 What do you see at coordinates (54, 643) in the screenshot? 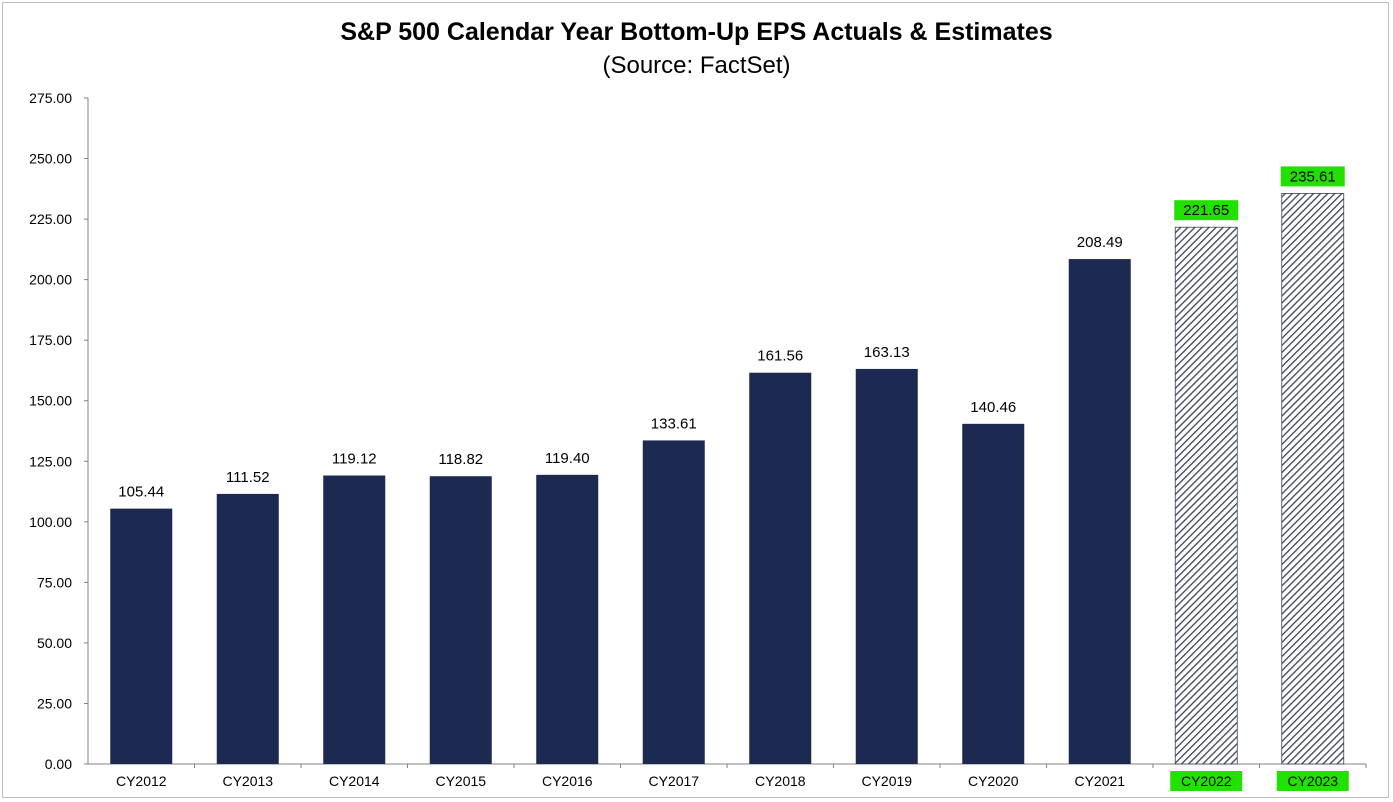
I see `y-tick-label: 50.00` at bounding box center [54, 643].